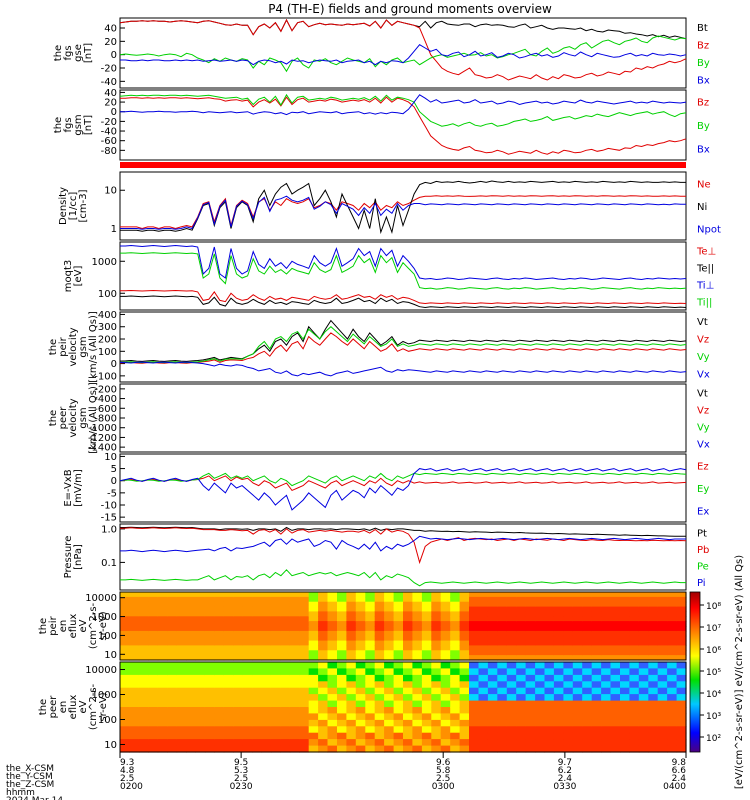 This screenshot has width=750, height=800. I want to click on x-tick-label-t: 0300, so click(443, 787).